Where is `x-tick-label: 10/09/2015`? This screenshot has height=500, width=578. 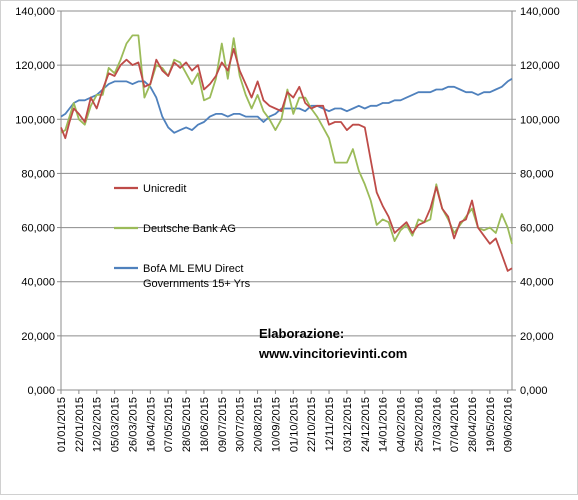 x-tick-label: 10/09/2015 is located at coordinates (276, 424).